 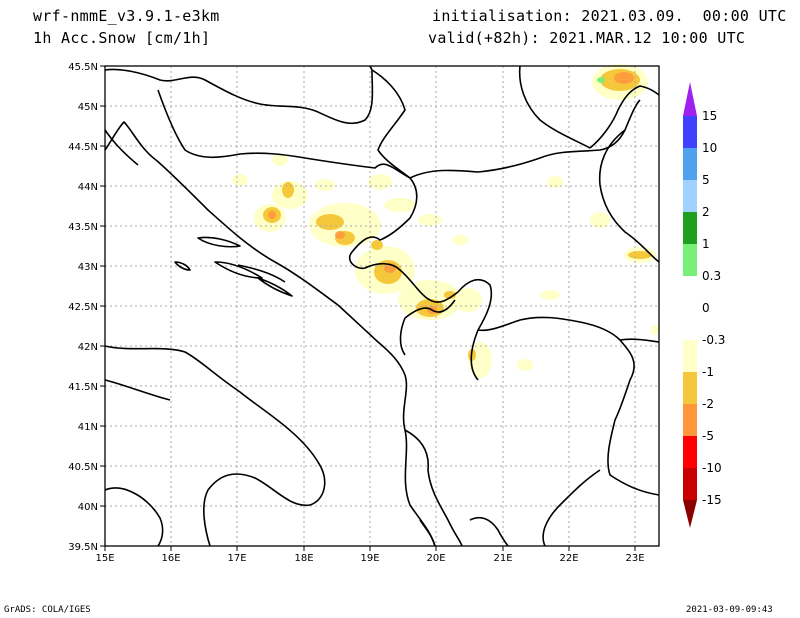 I want to click on valid-time: valid(+82h): 2021.MAR.12 10:00 UTC, so click(x=587, y=38).